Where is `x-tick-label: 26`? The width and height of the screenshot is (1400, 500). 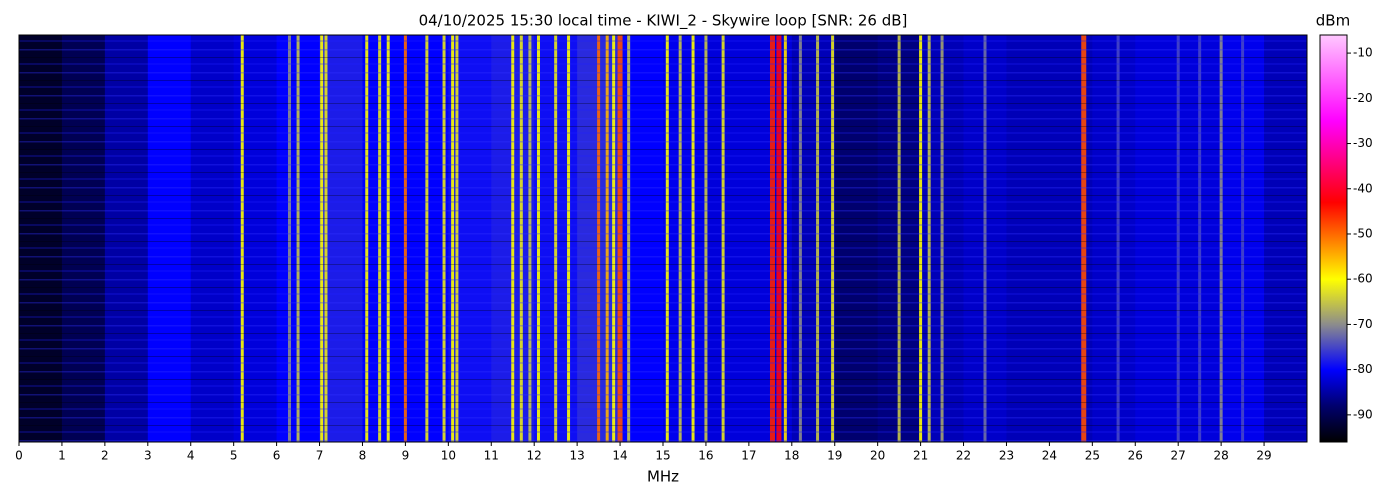 x-tick-label: 26 is located at coordinates (1135, 456).